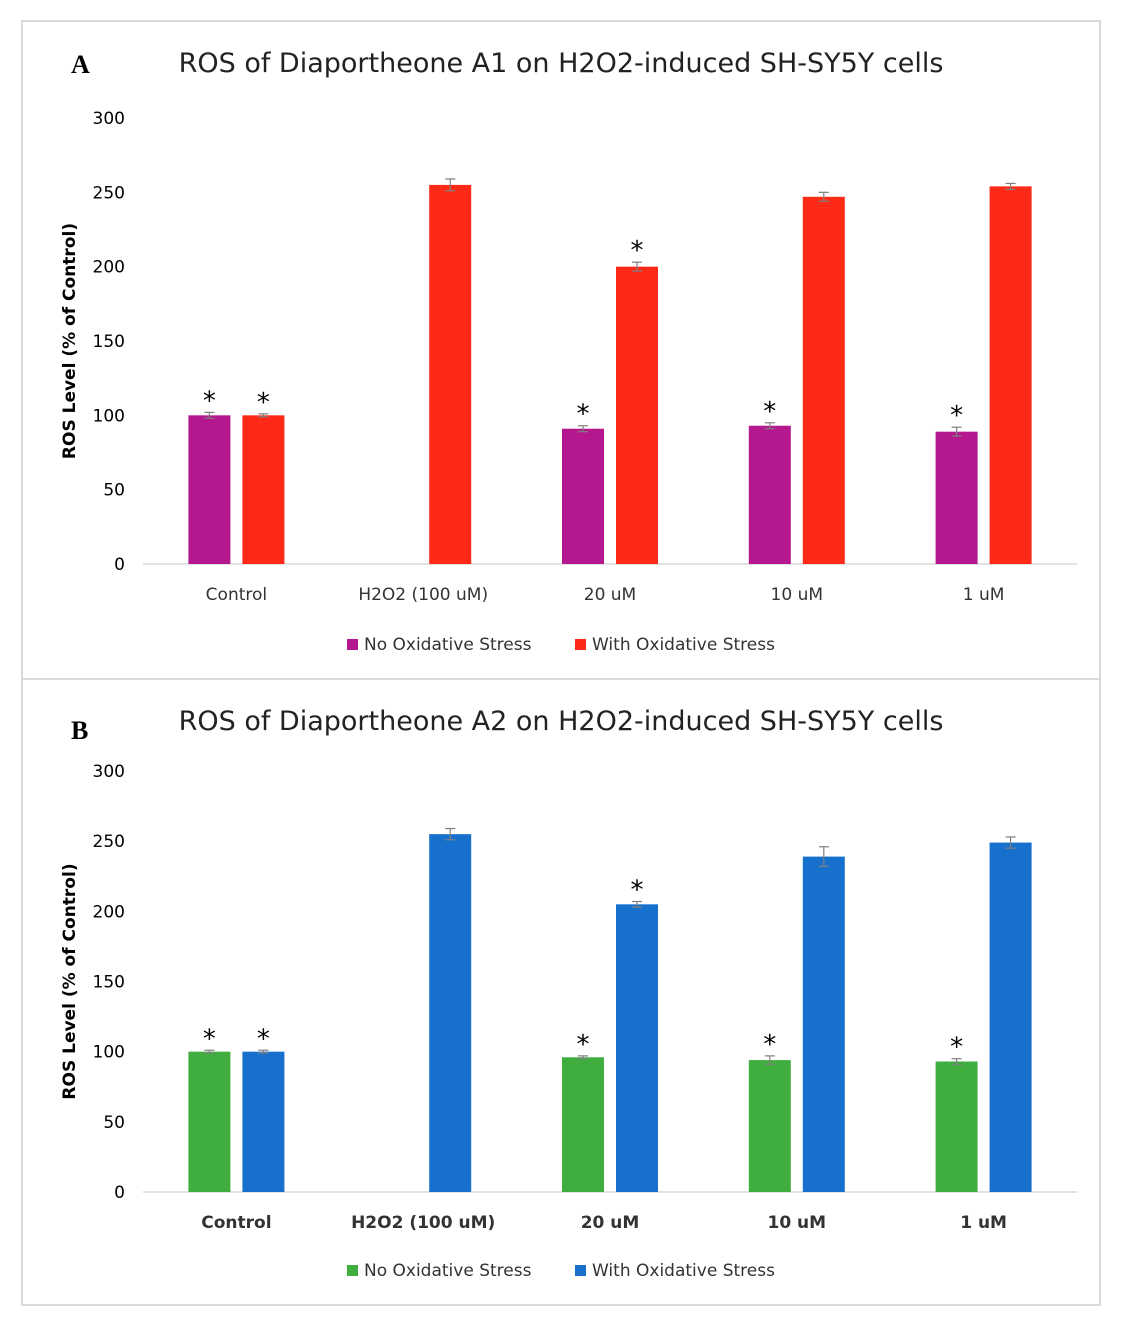 Image resolution: width=1132 pixels, height=1331 pixels. I want to click on panel-label-a: A, so click(80, 64).